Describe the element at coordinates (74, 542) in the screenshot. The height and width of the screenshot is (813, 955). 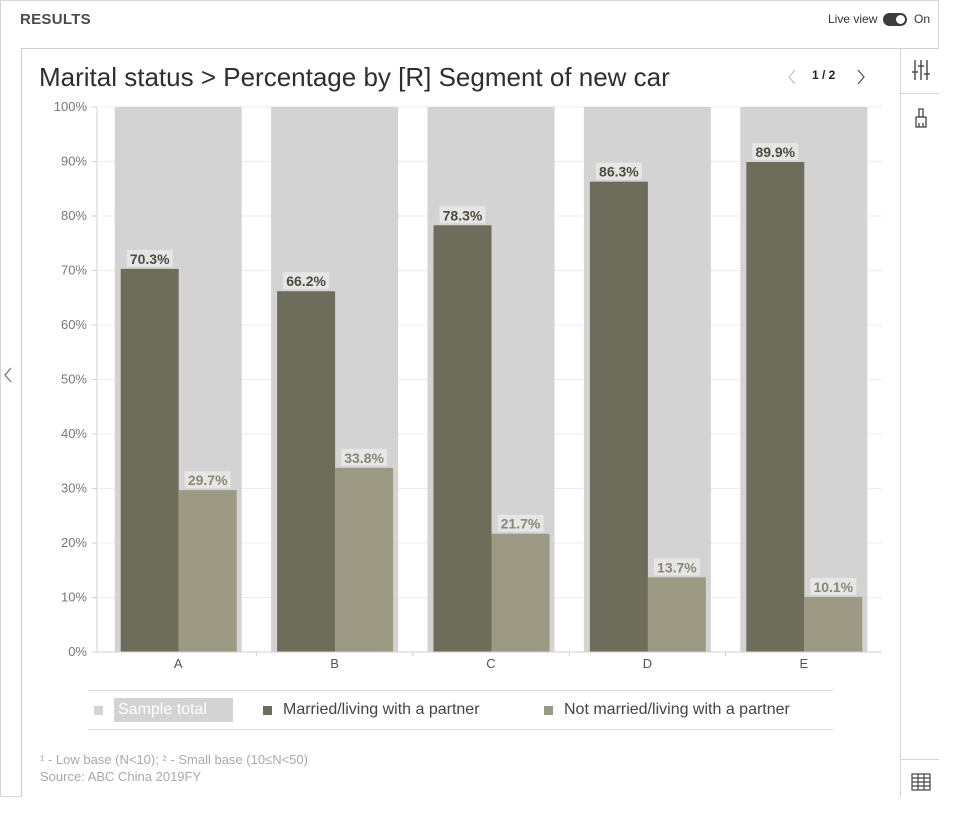
I see `y-tick-label: 20%` at that location.